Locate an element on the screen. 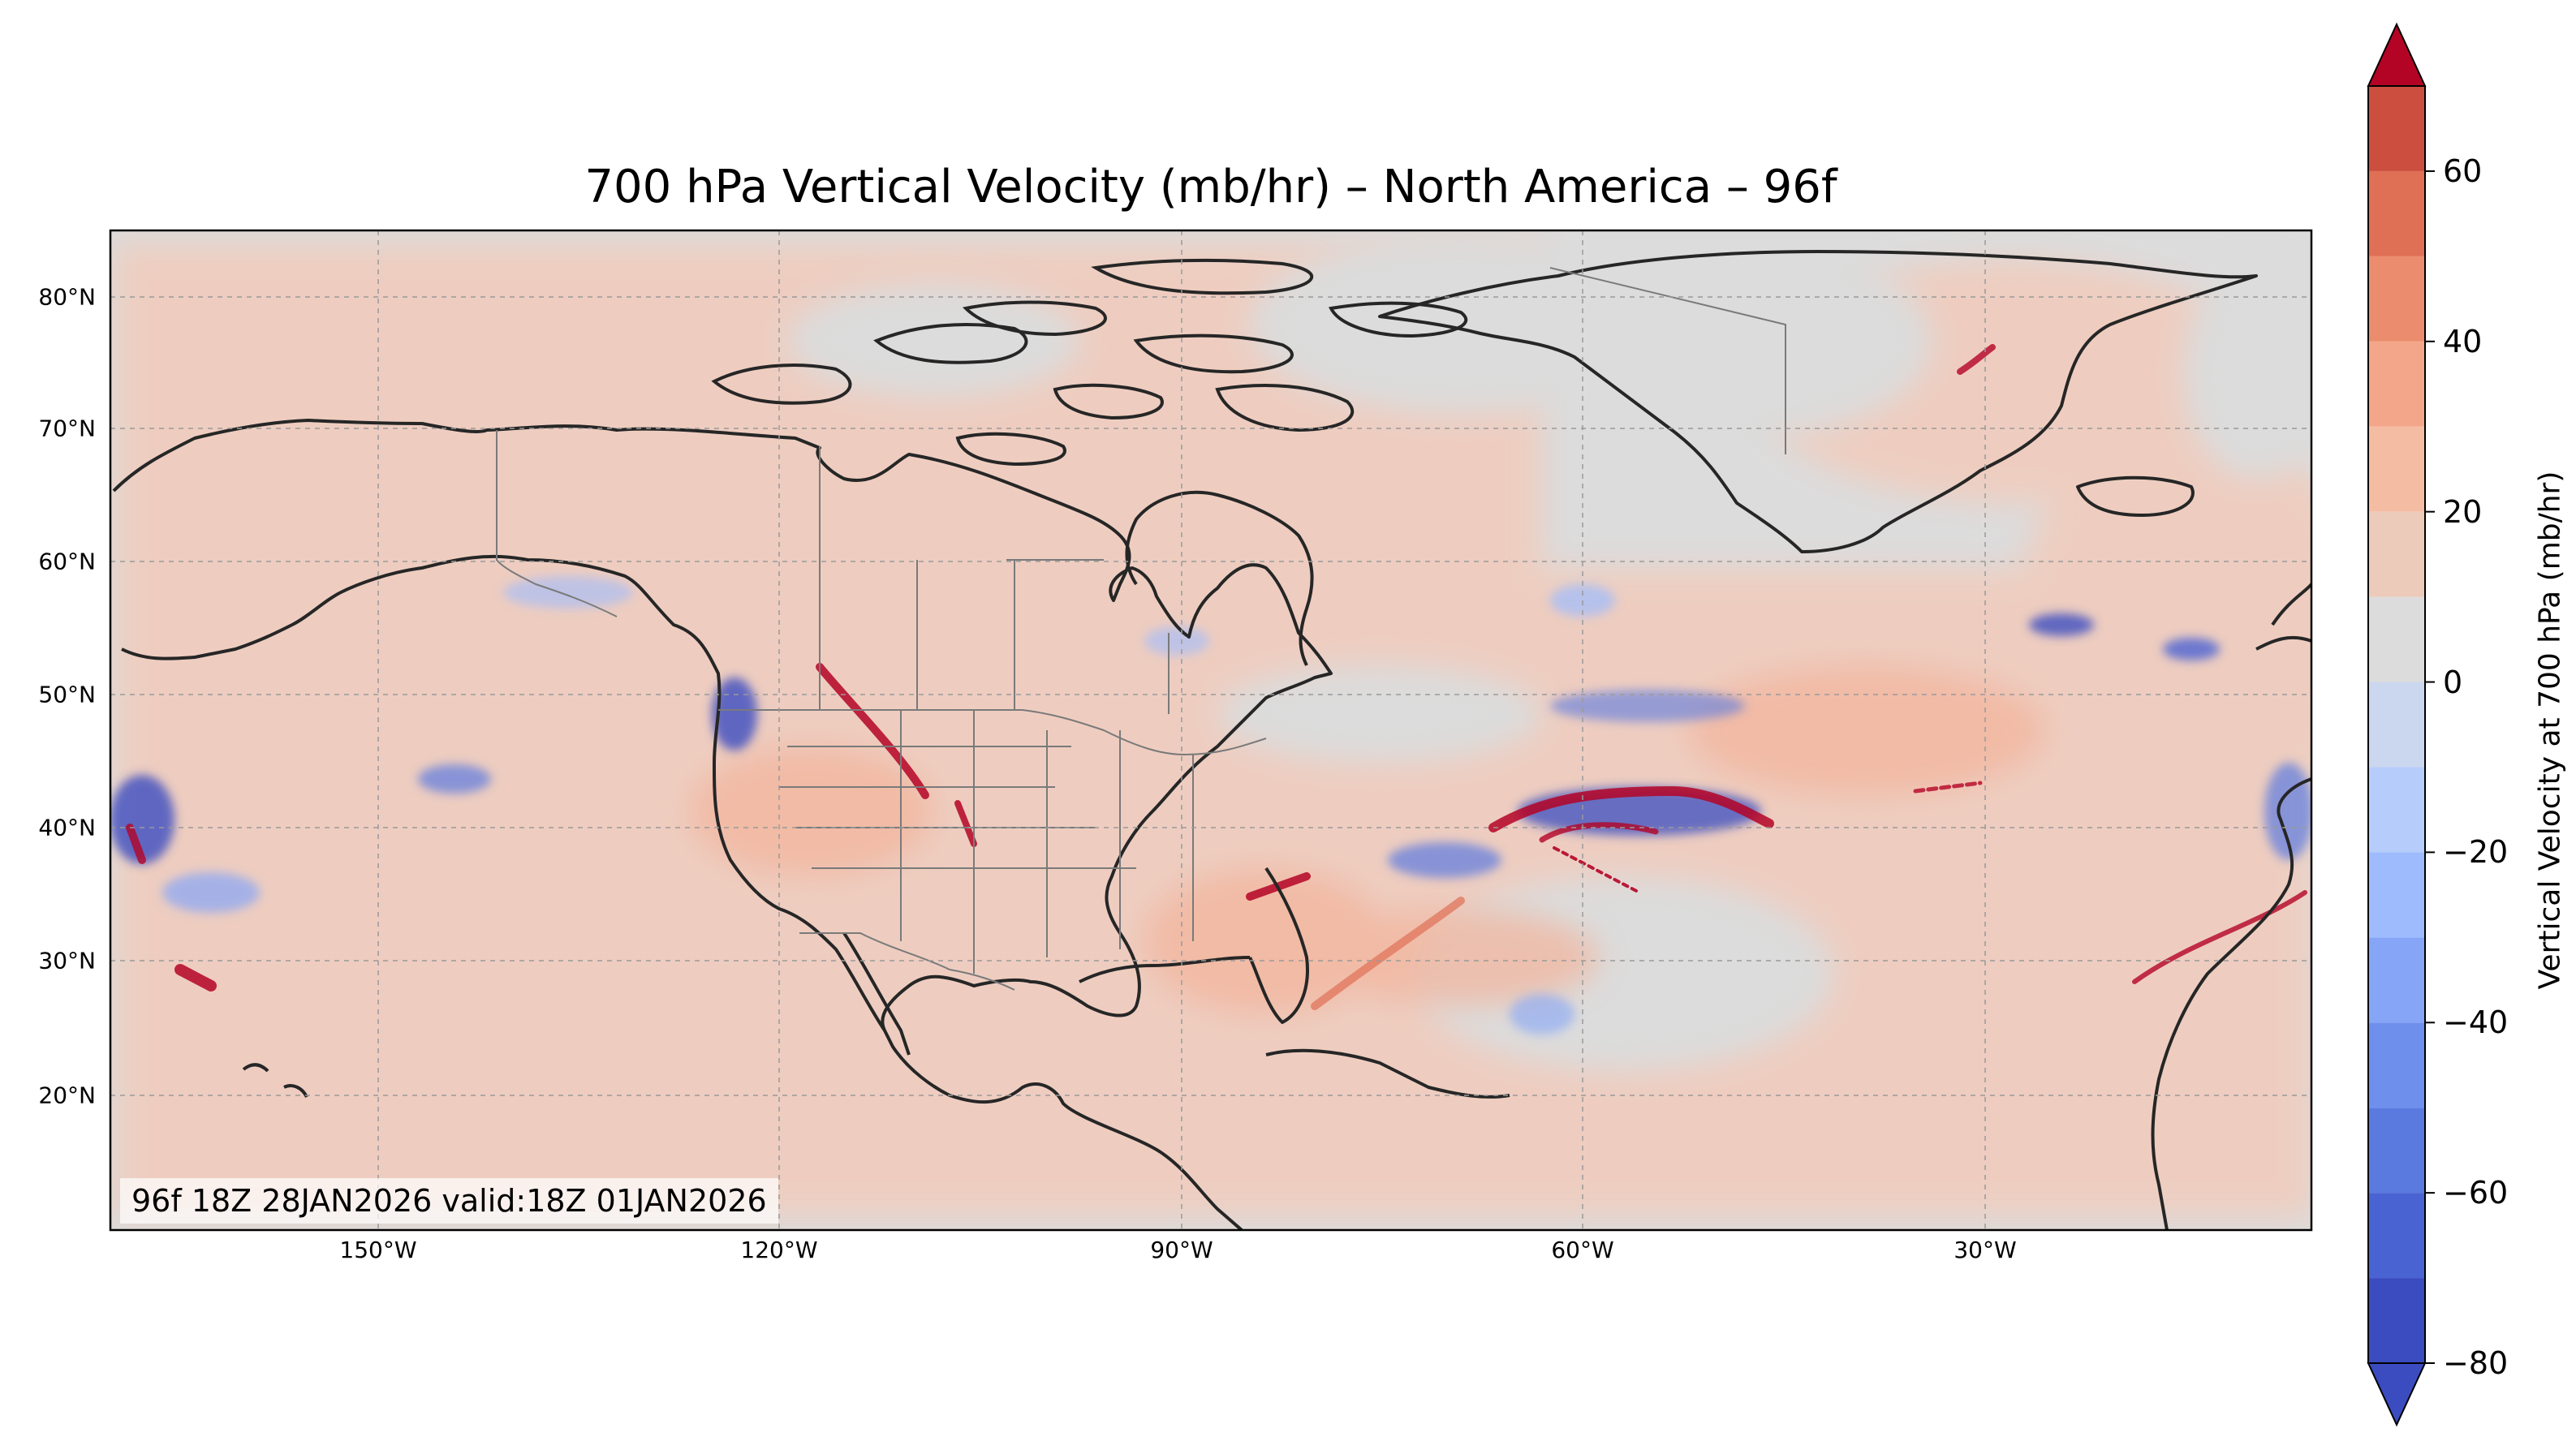 The image size is (2576, 1454). border-us-mexico is located at coordinates (907, 961).